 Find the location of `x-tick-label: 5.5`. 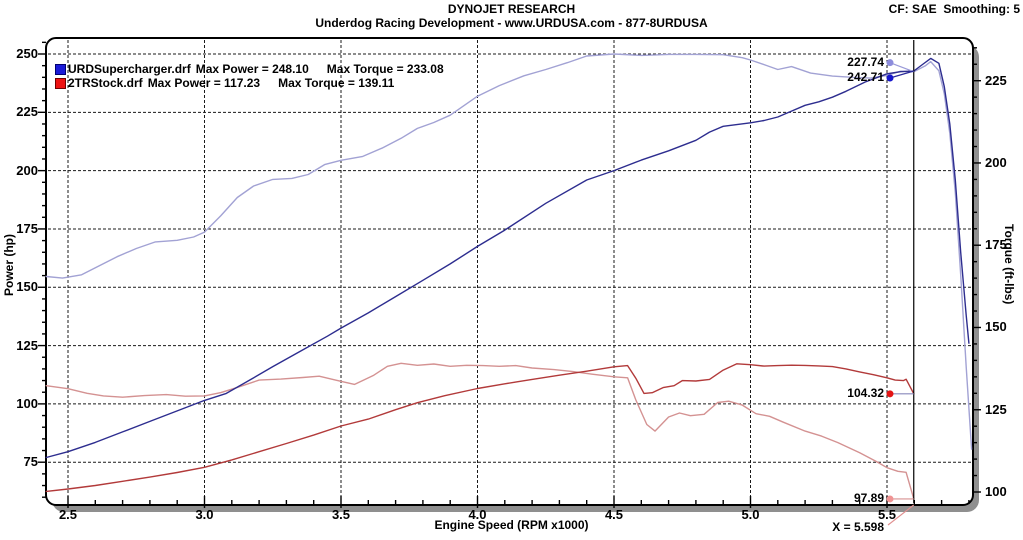

x-tick-label: 5.5 is located at coordinates (887, 514).